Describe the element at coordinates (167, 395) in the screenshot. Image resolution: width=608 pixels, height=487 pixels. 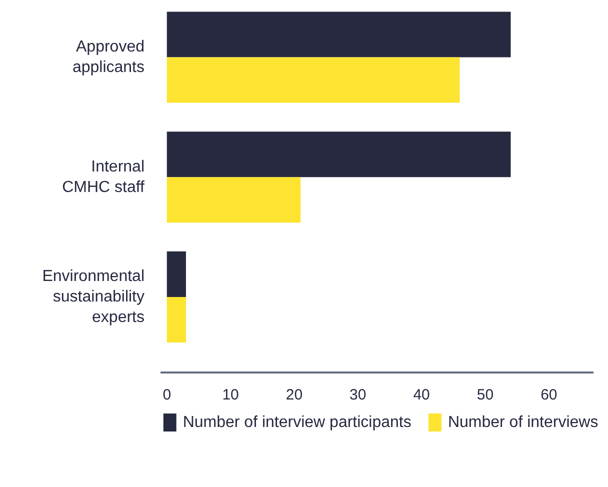
I see `x-tick-label: 0` at that location.